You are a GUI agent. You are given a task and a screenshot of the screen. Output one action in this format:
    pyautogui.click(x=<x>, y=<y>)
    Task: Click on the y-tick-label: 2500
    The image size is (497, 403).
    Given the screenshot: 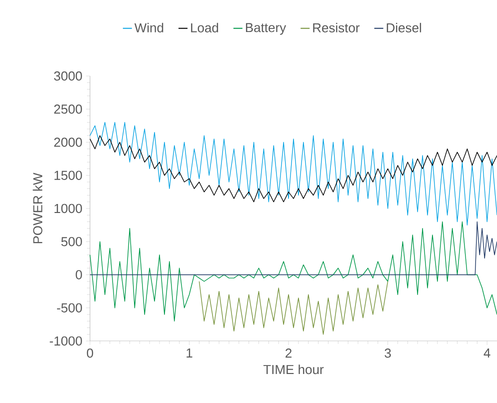 What is the action you would take?
    pyautogui.click(x=68, y=109)
    